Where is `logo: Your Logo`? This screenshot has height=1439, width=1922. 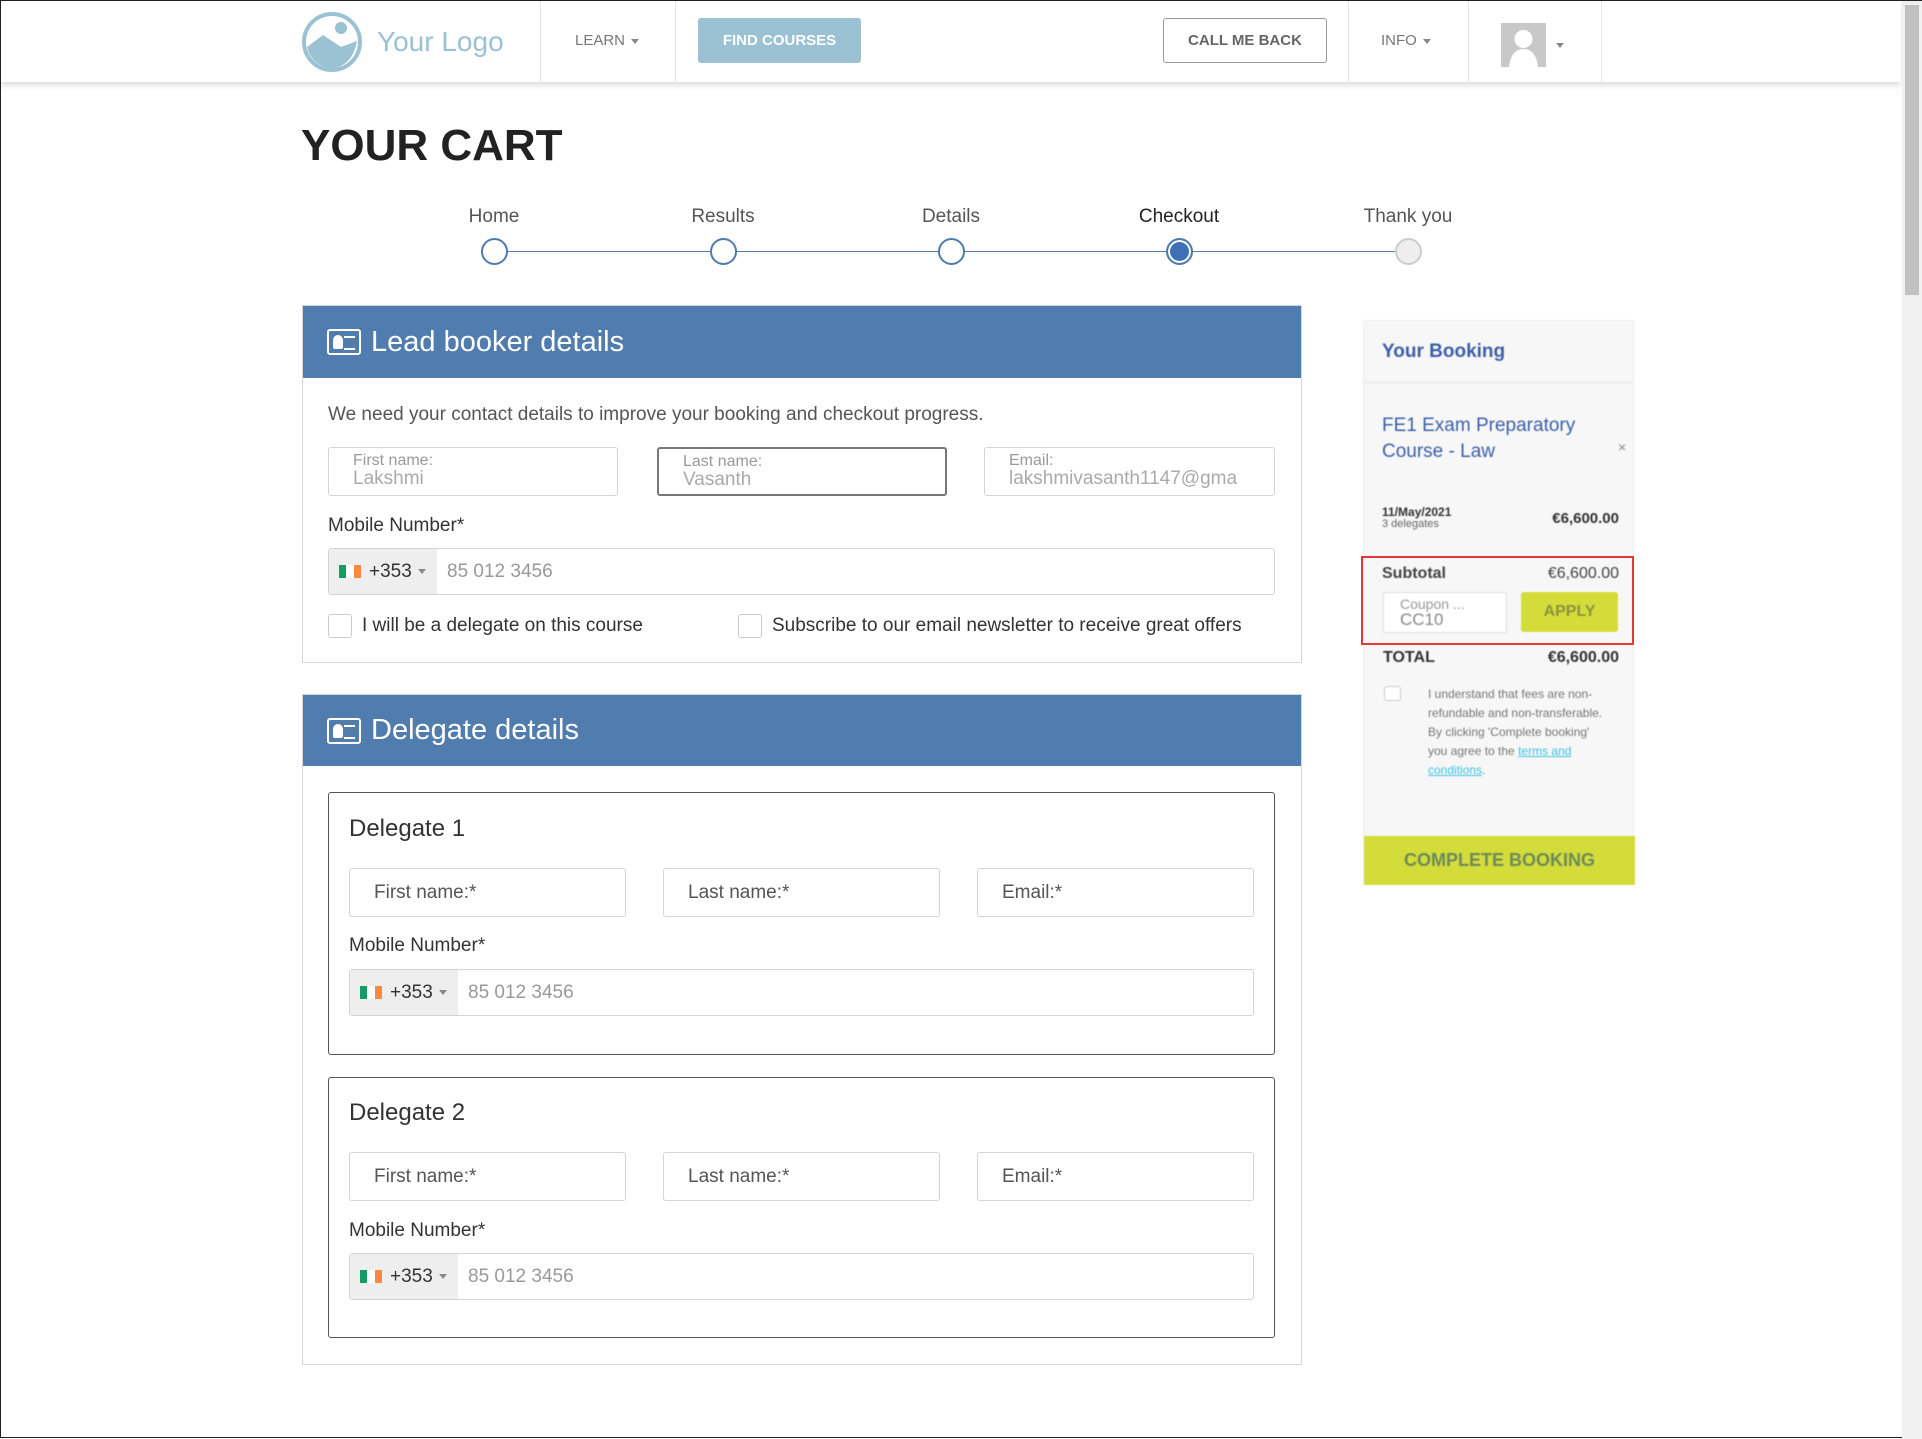
logo: Your Logo is located at coordinates (402, 42).